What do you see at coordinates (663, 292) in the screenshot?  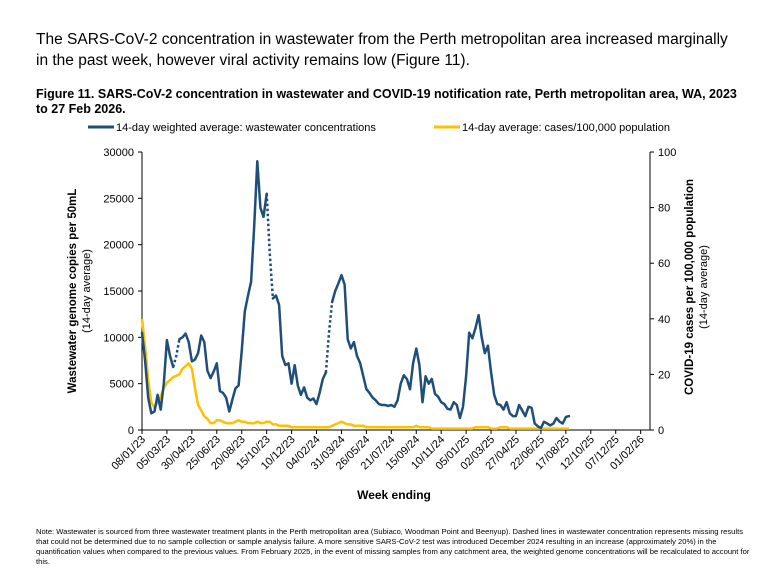 I see `y-ticks-right: 0 20 40 60 80 100` at bounding box center [663, 292].